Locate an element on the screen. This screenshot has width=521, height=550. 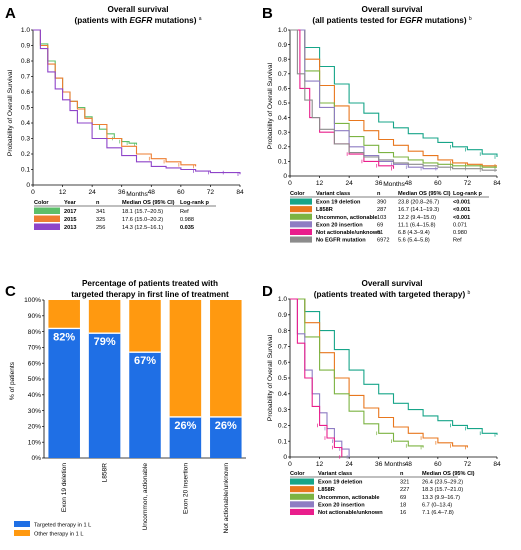
table-cell: Not actionable/unknown is located at coordinates (348, 233).